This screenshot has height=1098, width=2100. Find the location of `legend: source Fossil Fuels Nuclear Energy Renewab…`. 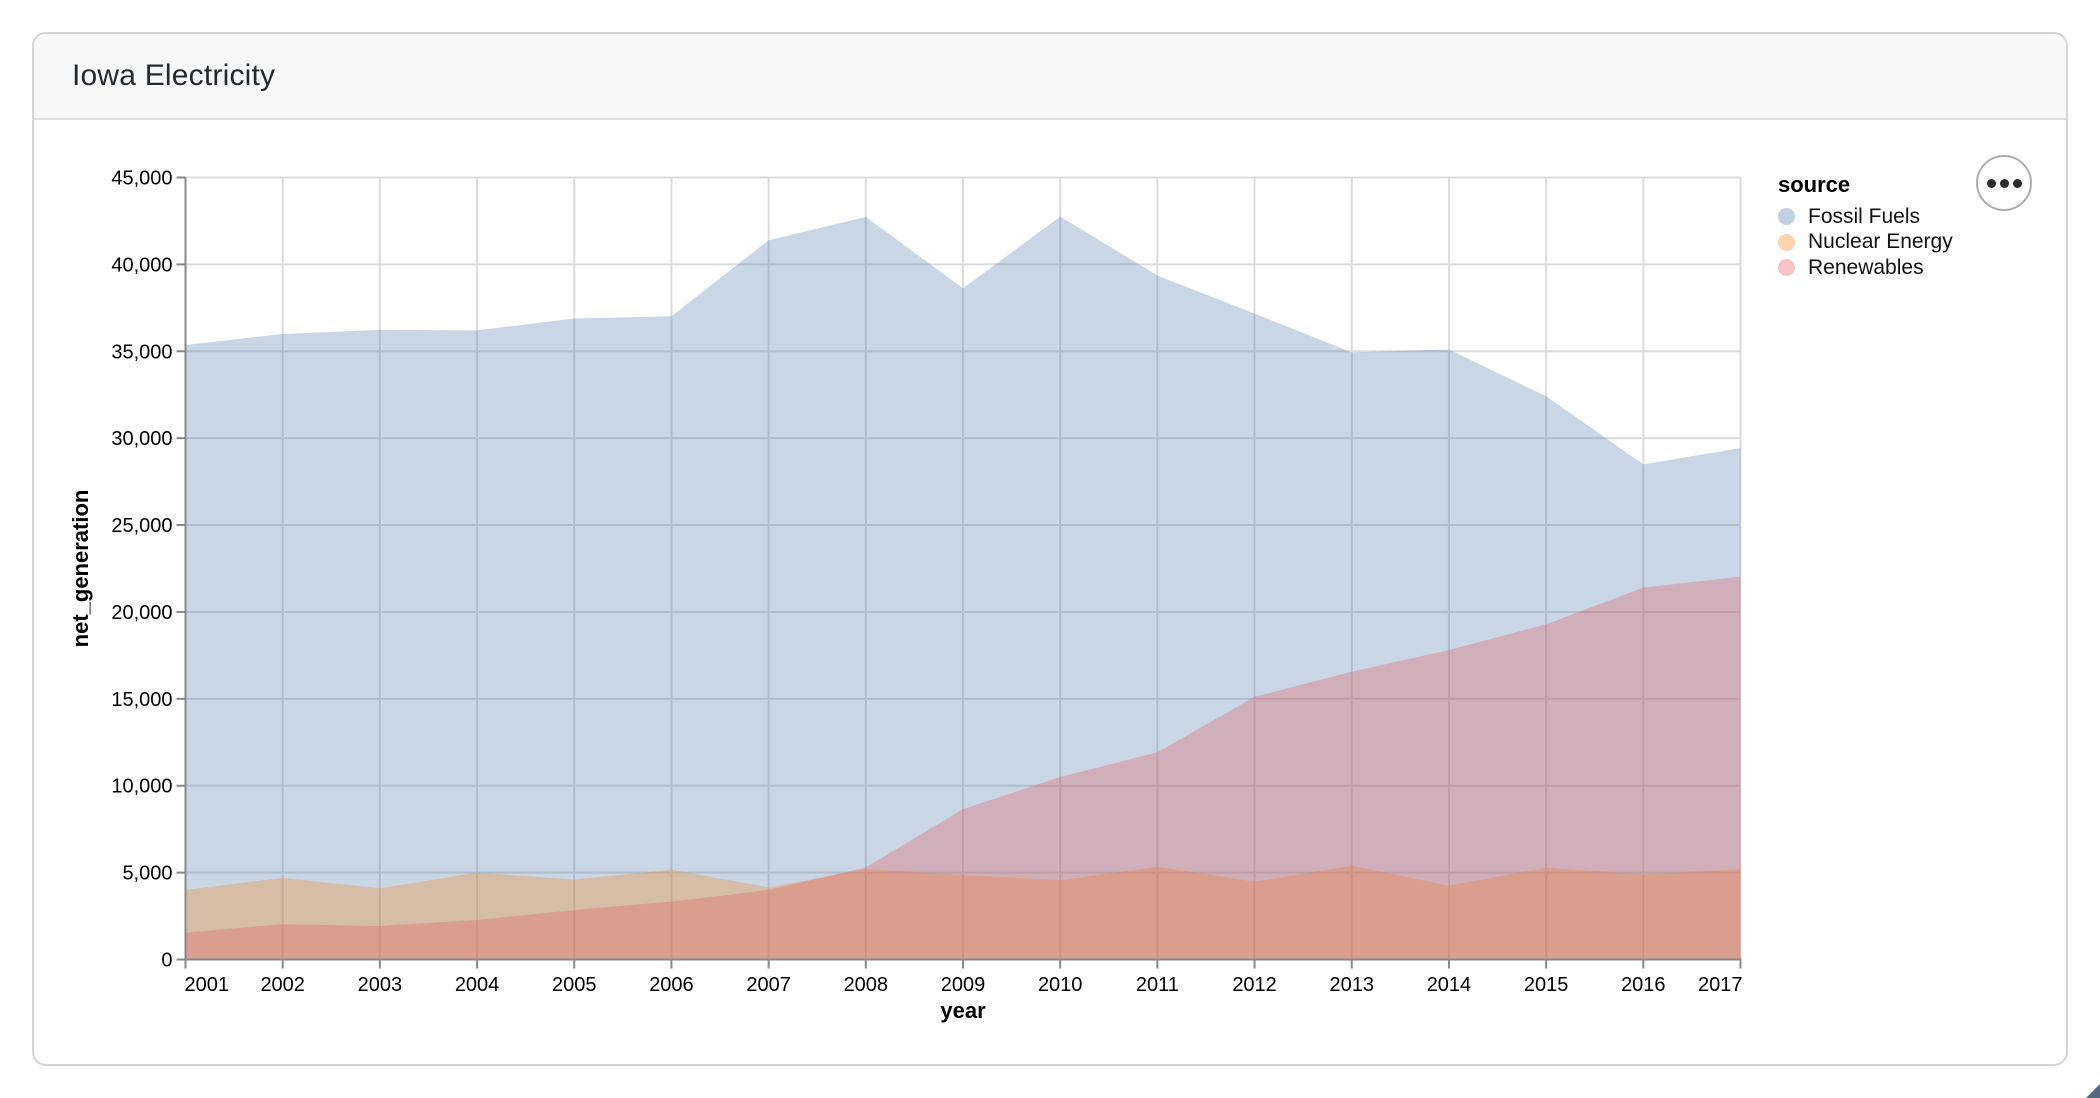

legend: source Fossil Fuels Nuclear Energy Renewab… is located at coordinates (1865, 226).